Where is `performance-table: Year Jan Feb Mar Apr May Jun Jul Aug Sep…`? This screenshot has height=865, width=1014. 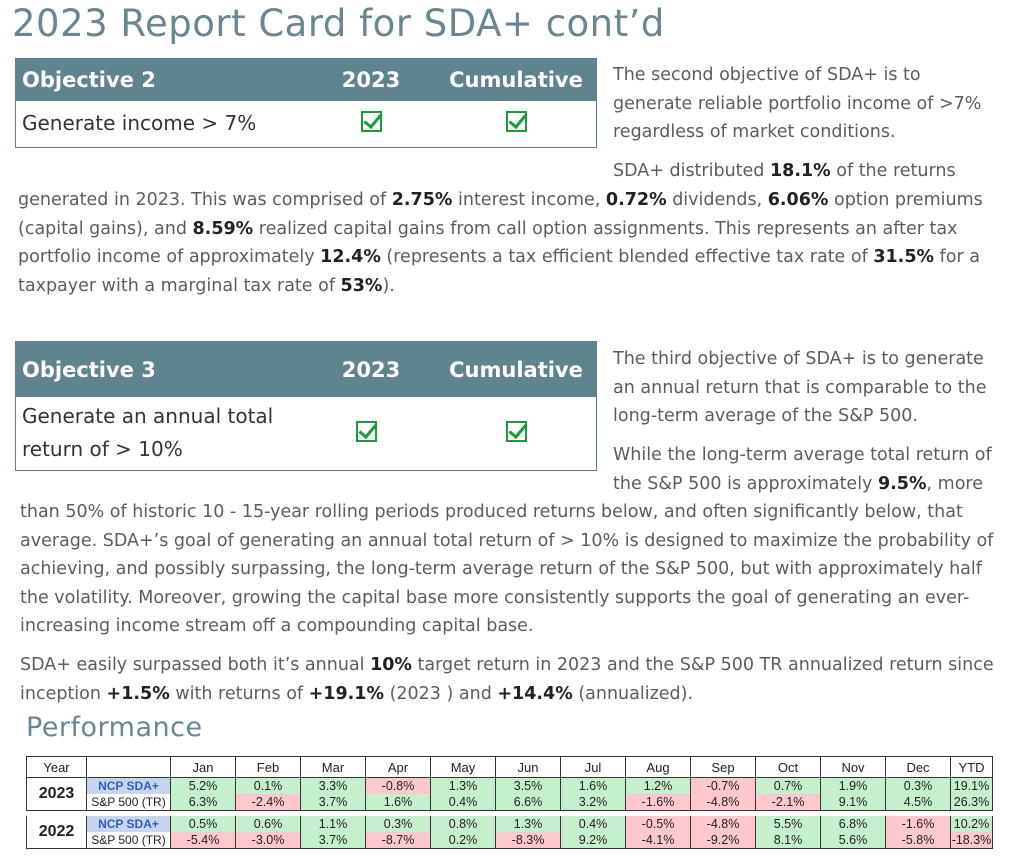 performance-table: Year Jan Feb Mar Apr May Jun Jul Aug Sep… is located at coordinates (509, 802).